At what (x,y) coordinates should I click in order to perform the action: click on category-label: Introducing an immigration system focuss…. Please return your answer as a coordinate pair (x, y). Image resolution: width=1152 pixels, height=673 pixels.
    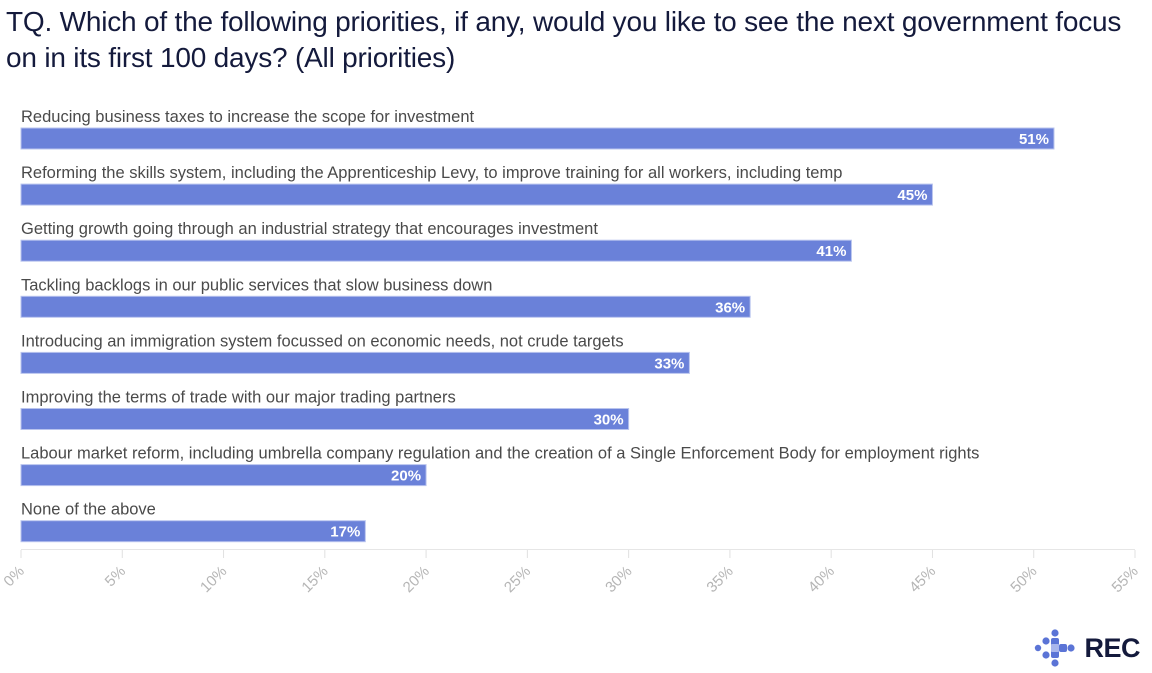
    Looking at the image, I should click on (322, 341).